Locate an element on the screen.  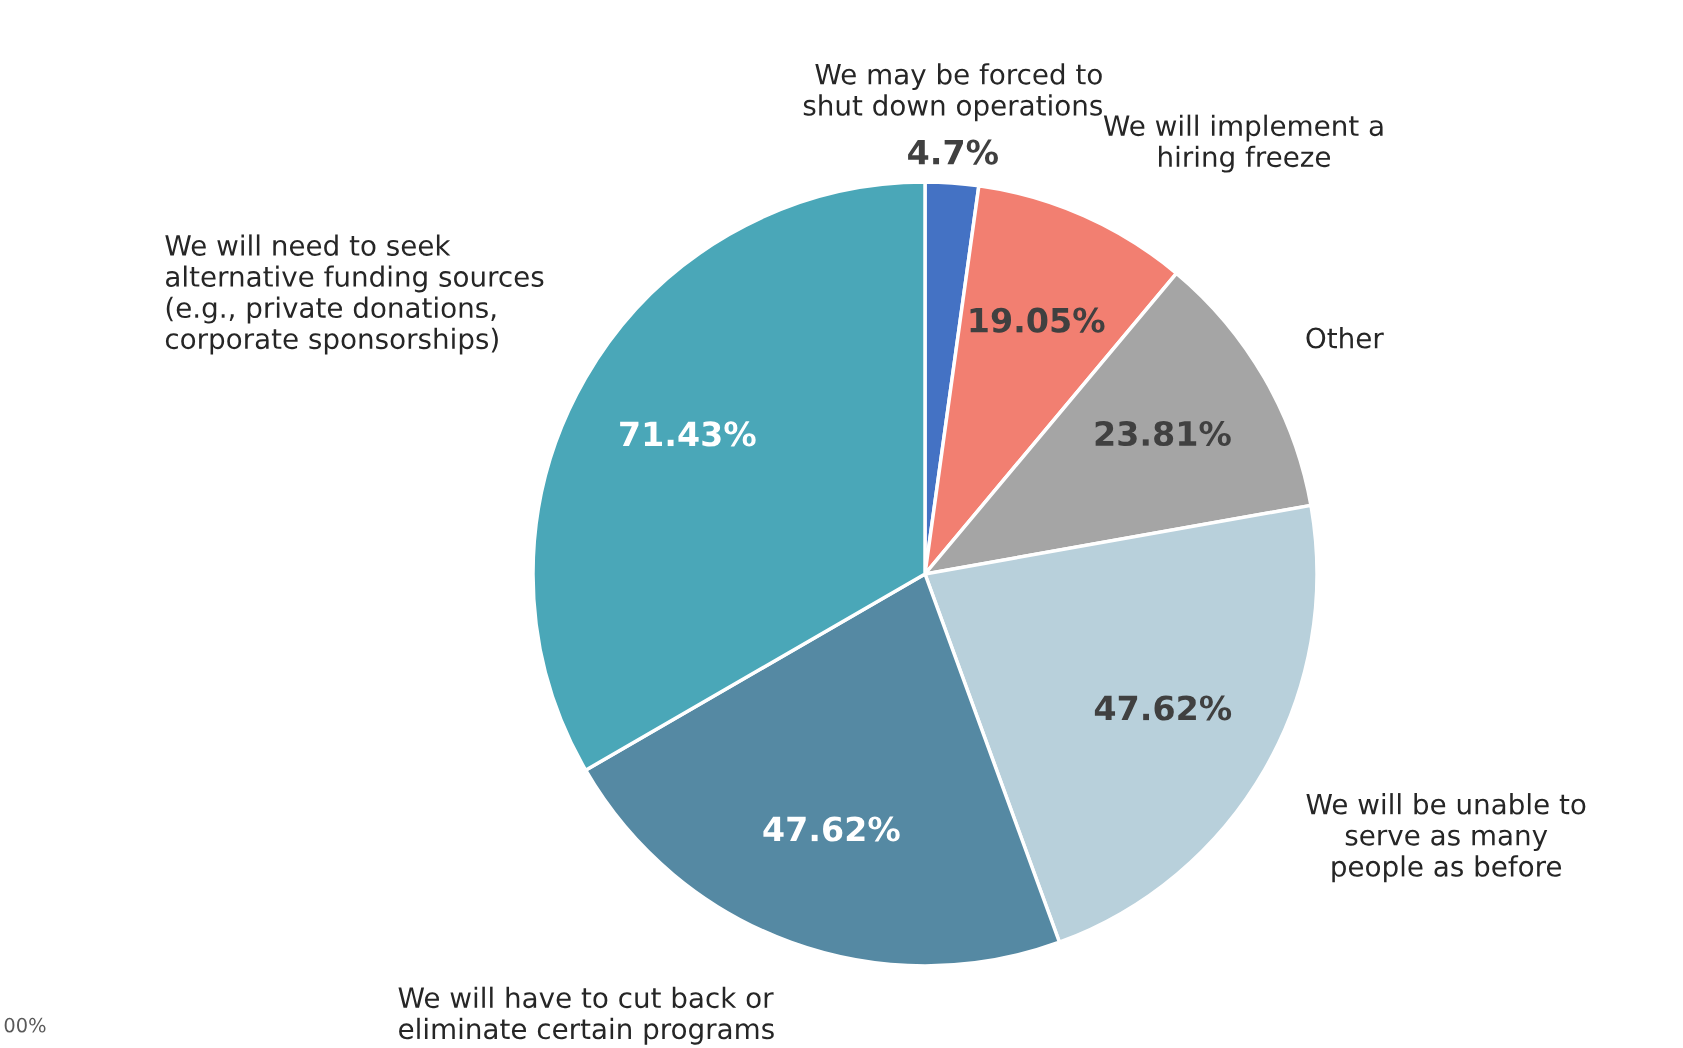
slice-label: We will implement a hiring freeze is located at coordinates (1243, 143).